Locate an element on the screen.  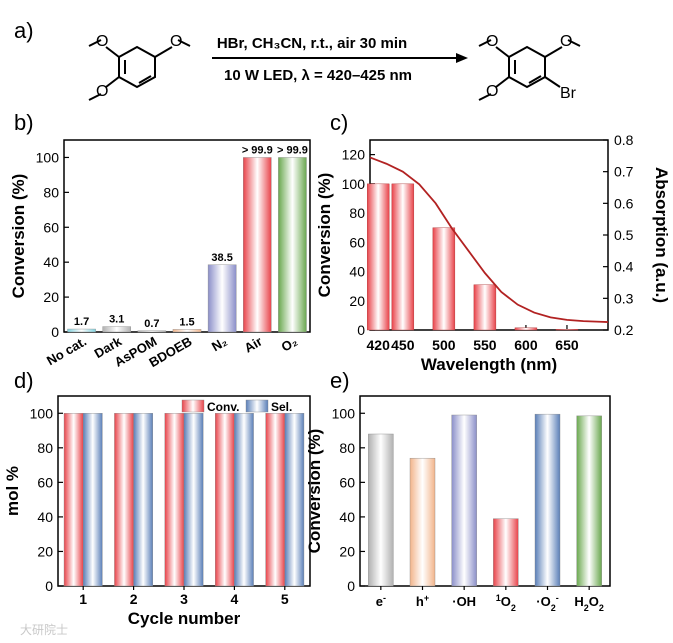
reactant-structure is located at coordinates (139, 70).